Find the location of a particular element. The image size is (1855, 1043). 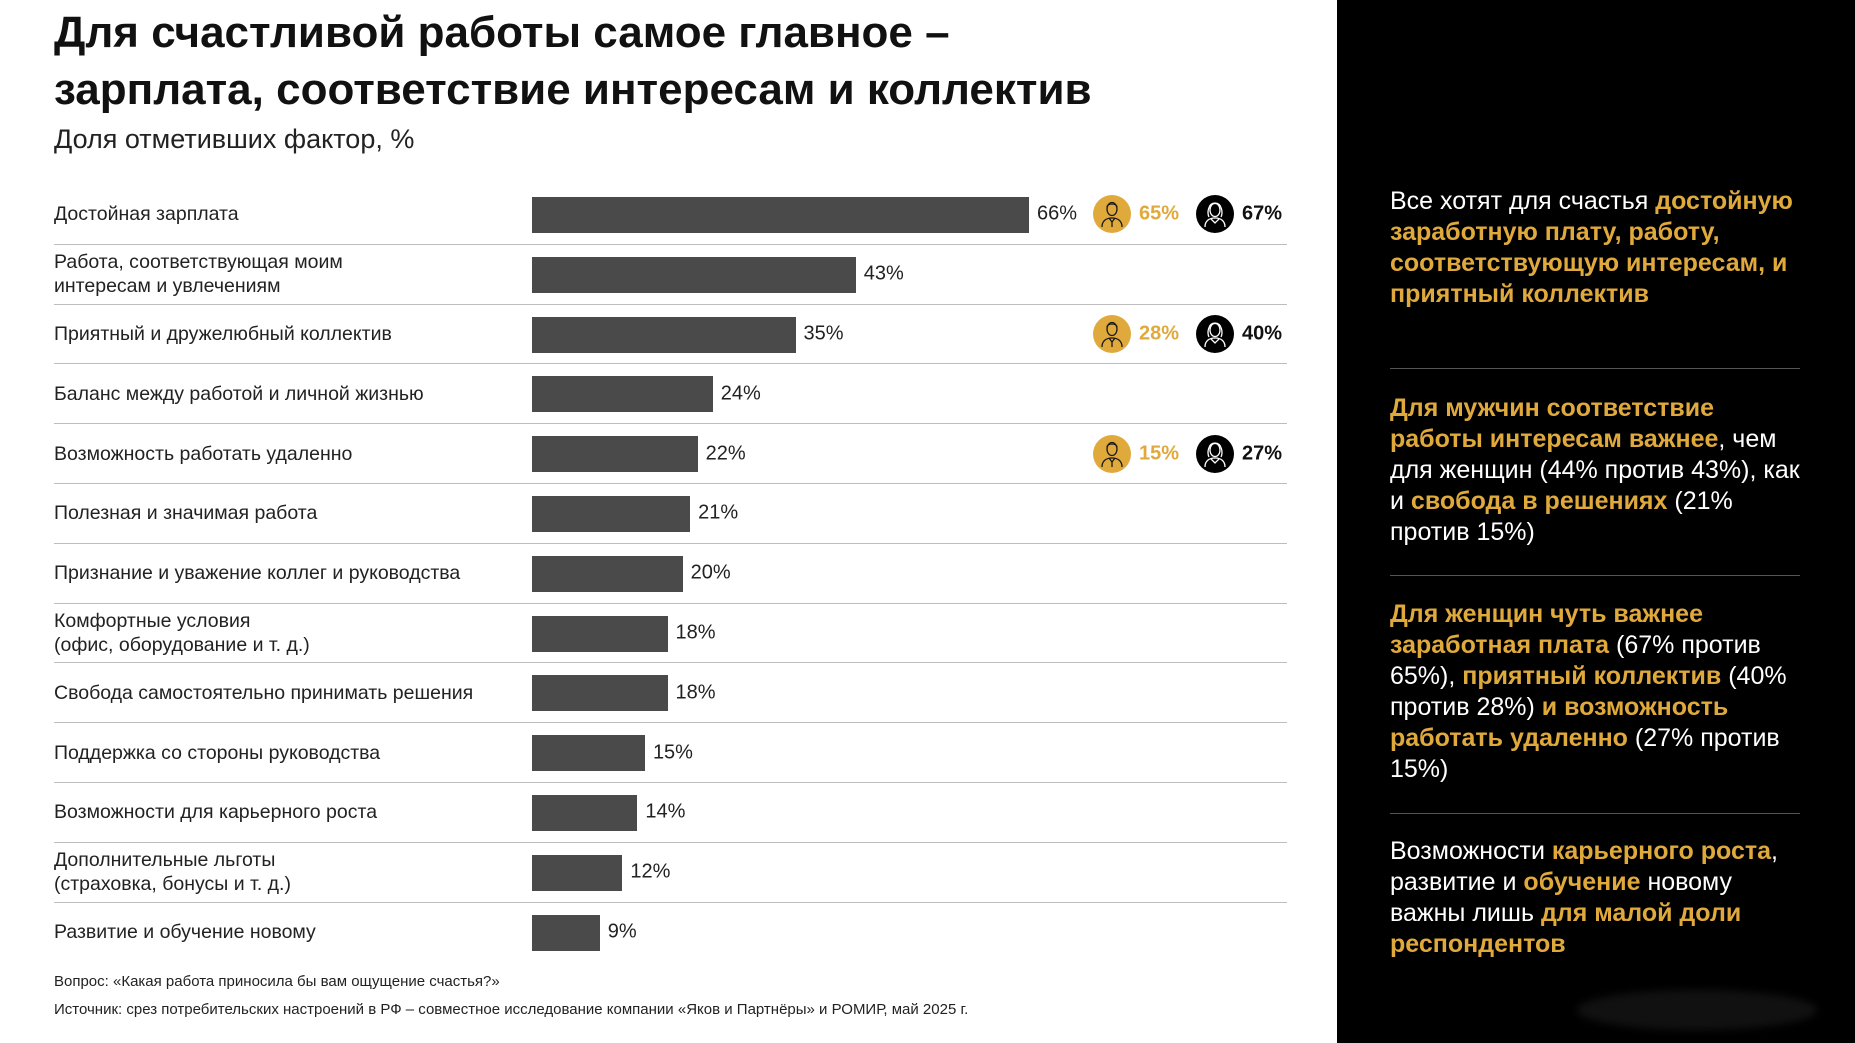

category-label: Достойная зарплата is located at coordinates (146, 214).